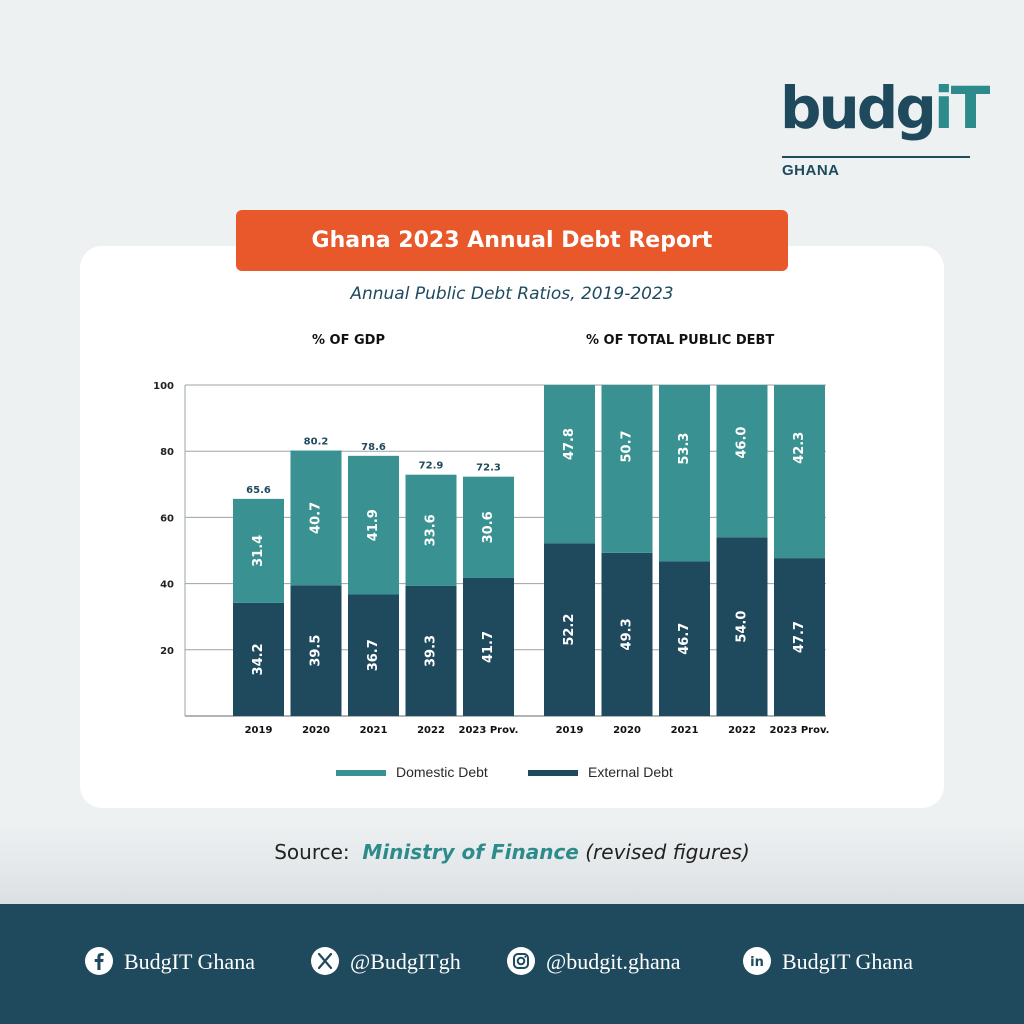  I want to click on data-label-domestic: 53.3, so click(684, 449).